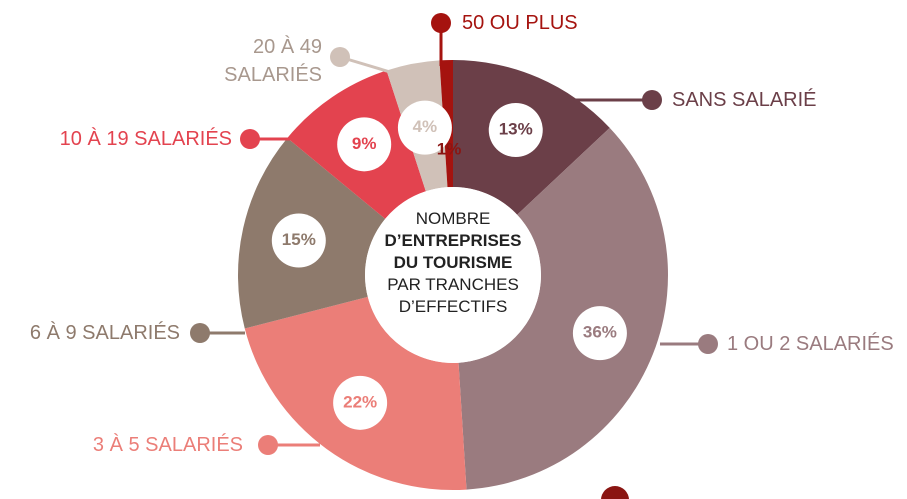 This screenshot has height=499, width=907. Describe the element at coordinates (520, 23) in the screenshot. I see `category-label: 50 OU PLUS` at that location.